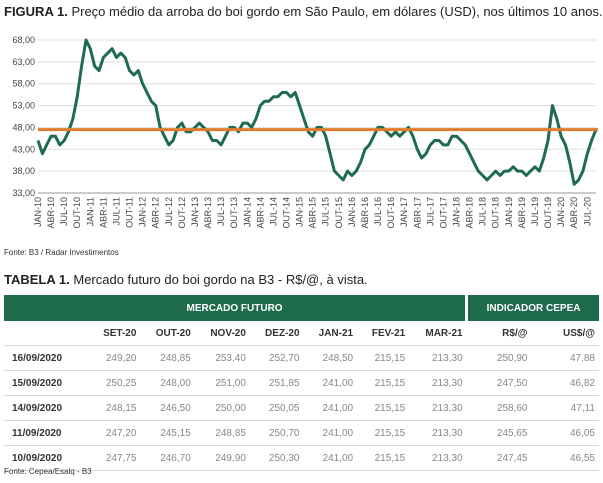 The width and height of the screenshot is (603, 483). I want to click on x-tick-label: OUT-11, so click(130, 212).